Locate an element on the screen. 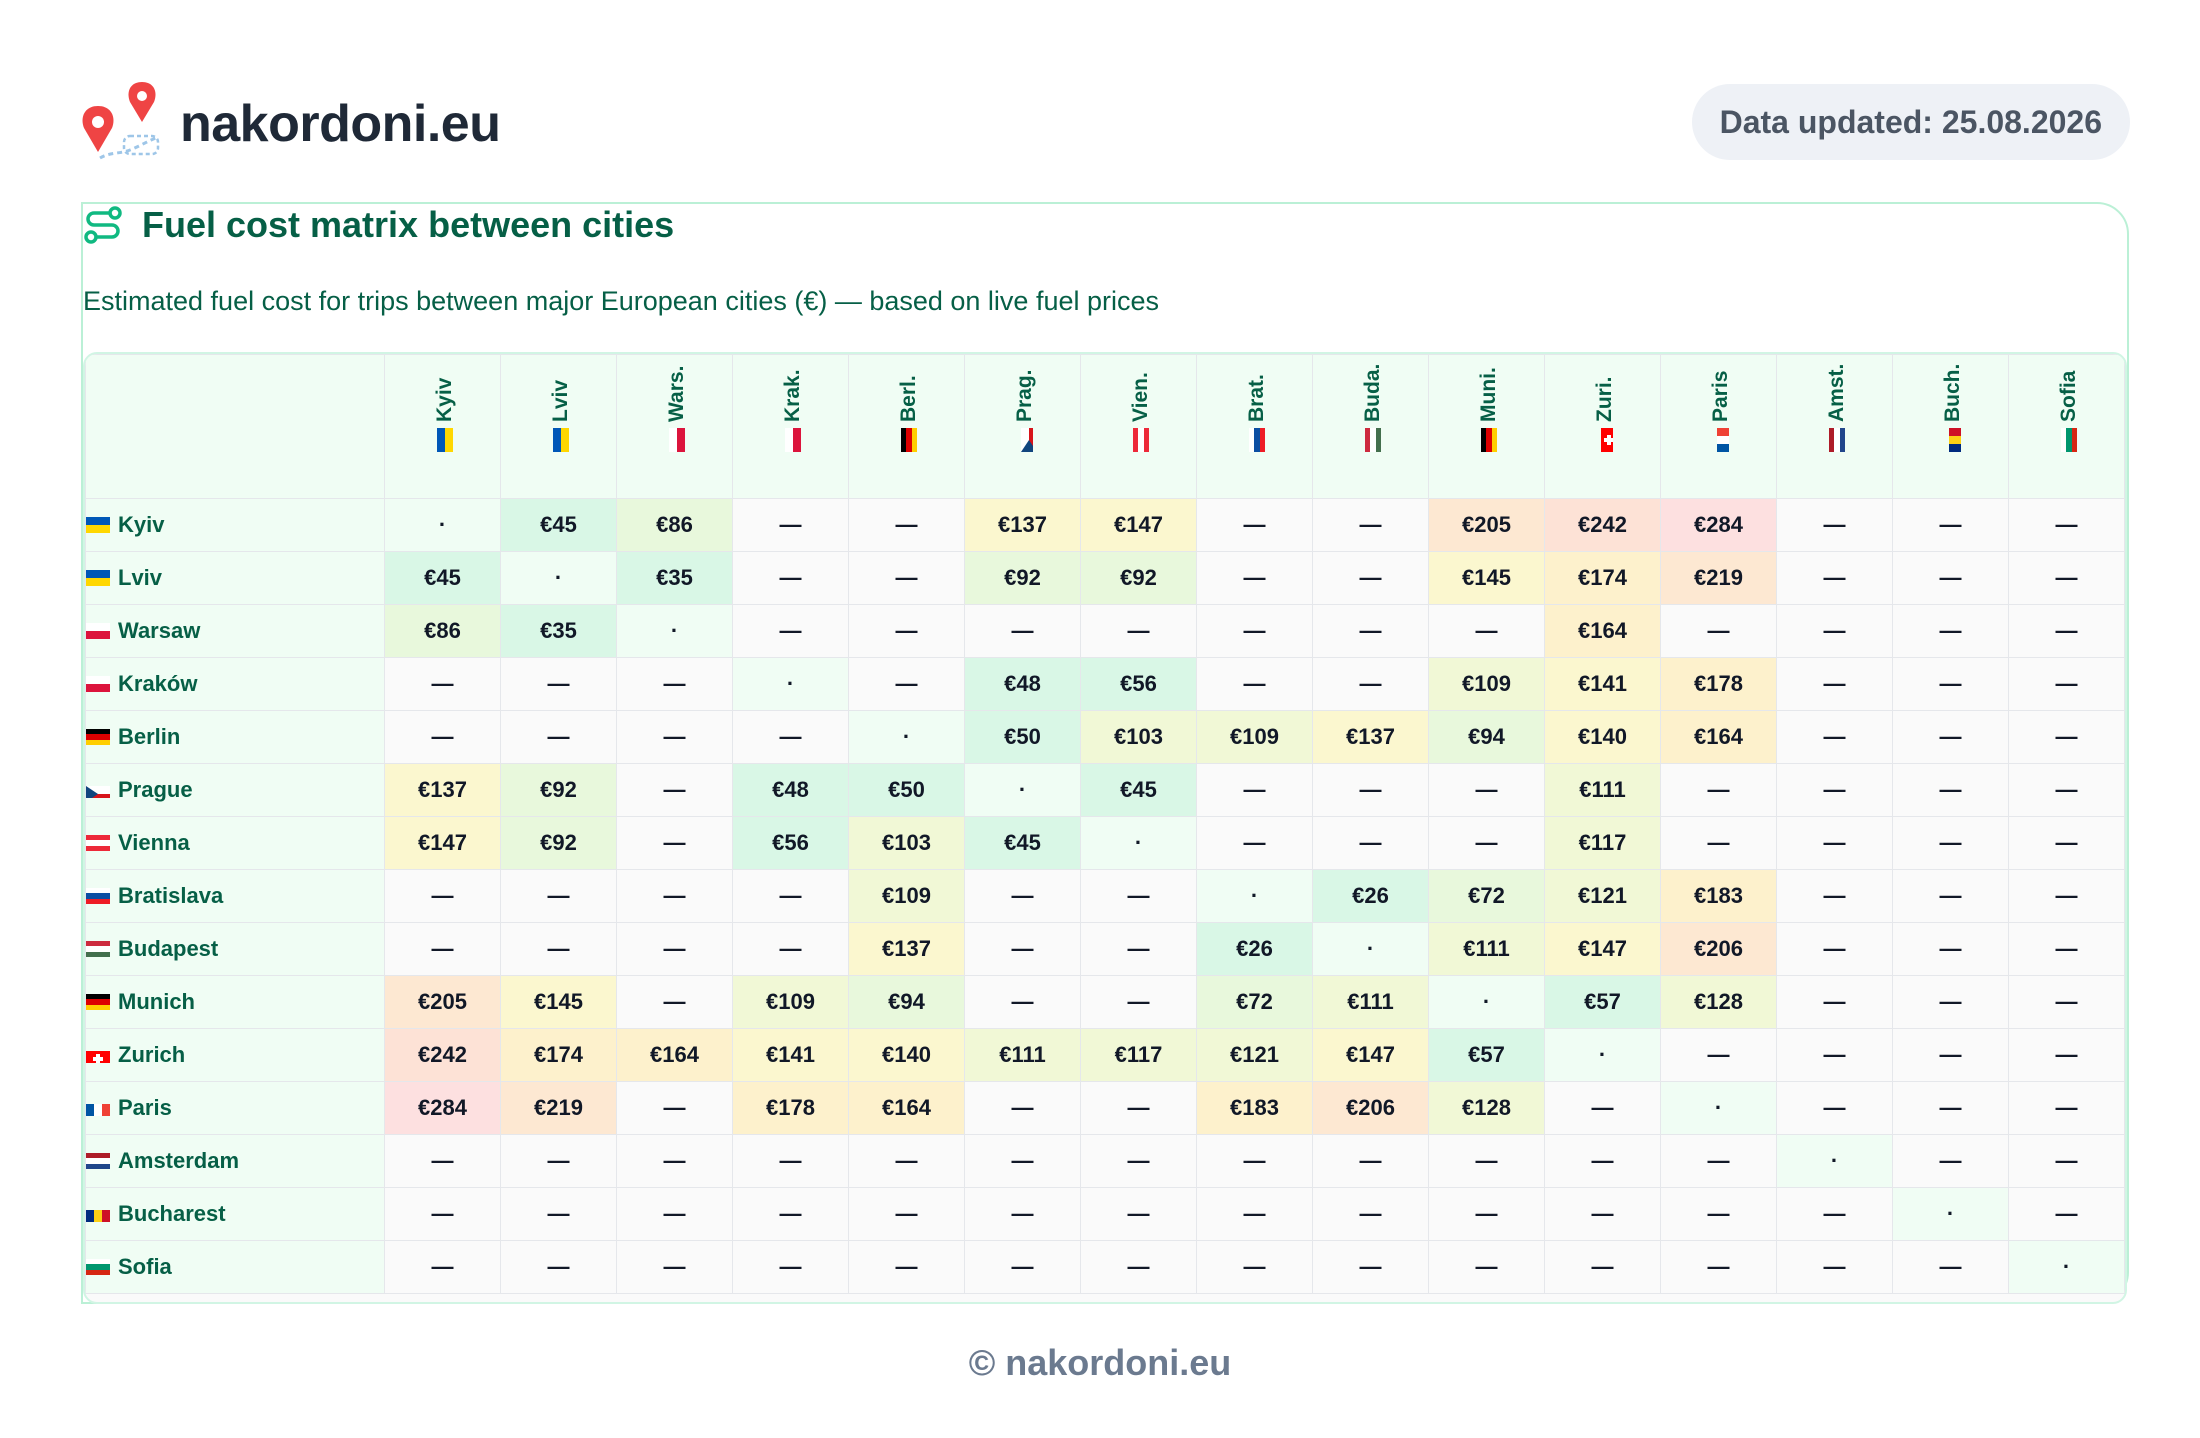 The image size is (2200, 1438). column-header-content: Buch. is located at coordinates (1953, 408).